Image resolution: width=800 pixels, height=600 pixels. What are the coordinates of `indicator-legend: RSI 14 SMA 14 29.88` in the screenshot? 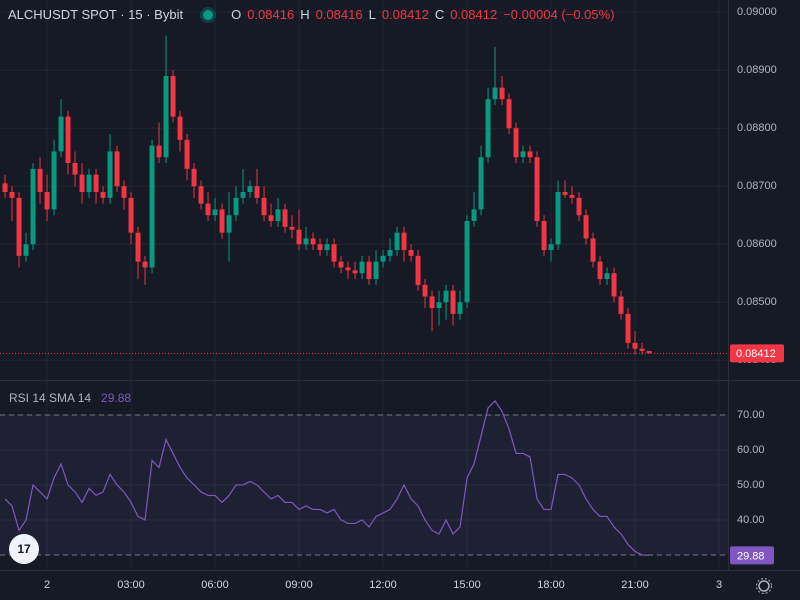 It's located at (70, 398).